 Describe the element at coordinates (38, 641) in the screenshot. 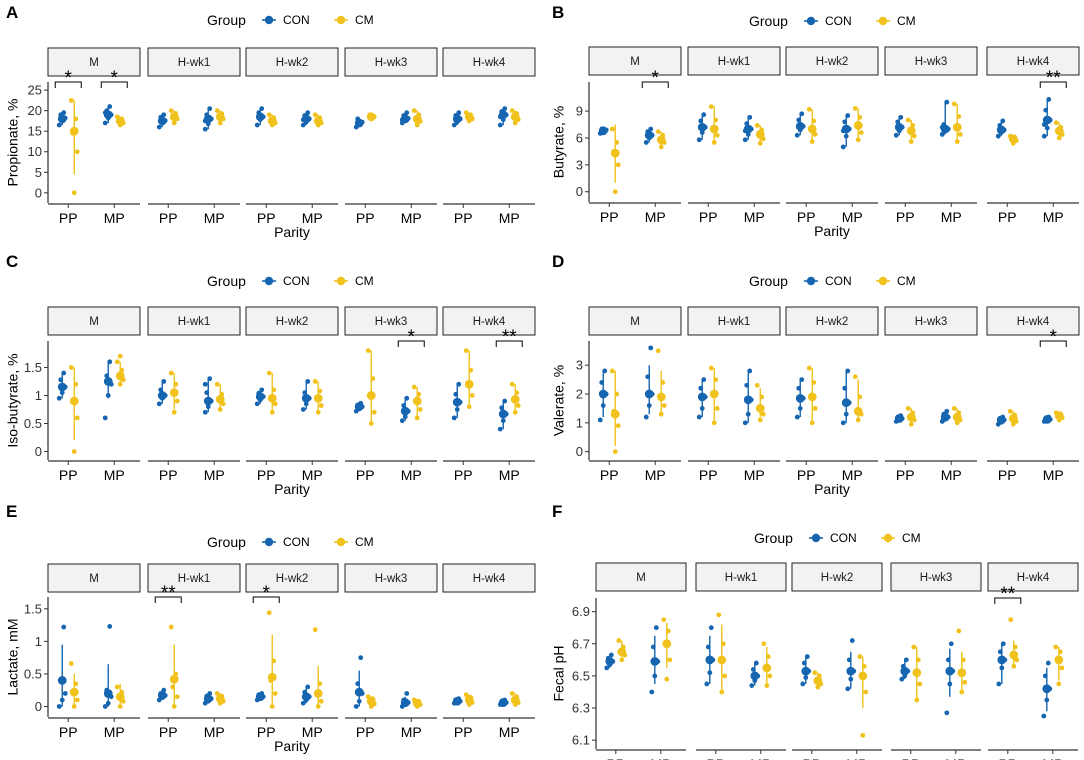

I see `y-tick-label: 1` at that location.